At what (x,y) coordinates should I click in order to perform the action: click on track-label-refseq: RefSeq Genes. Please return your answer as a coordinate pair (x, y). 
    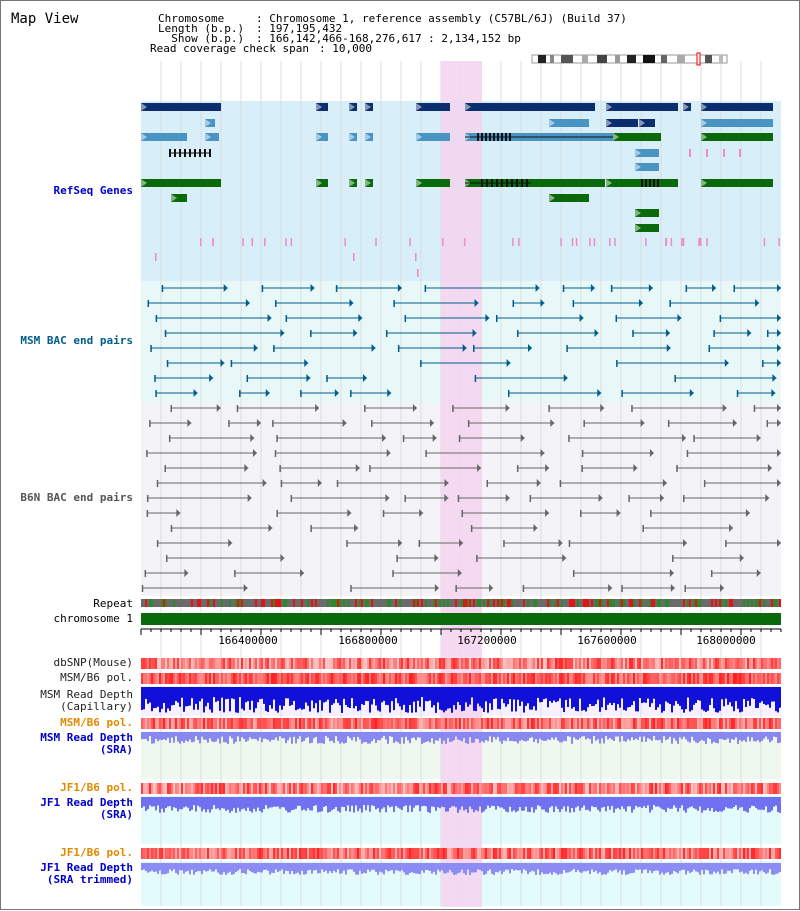
    Looking at the image, I should click on (93, 190).